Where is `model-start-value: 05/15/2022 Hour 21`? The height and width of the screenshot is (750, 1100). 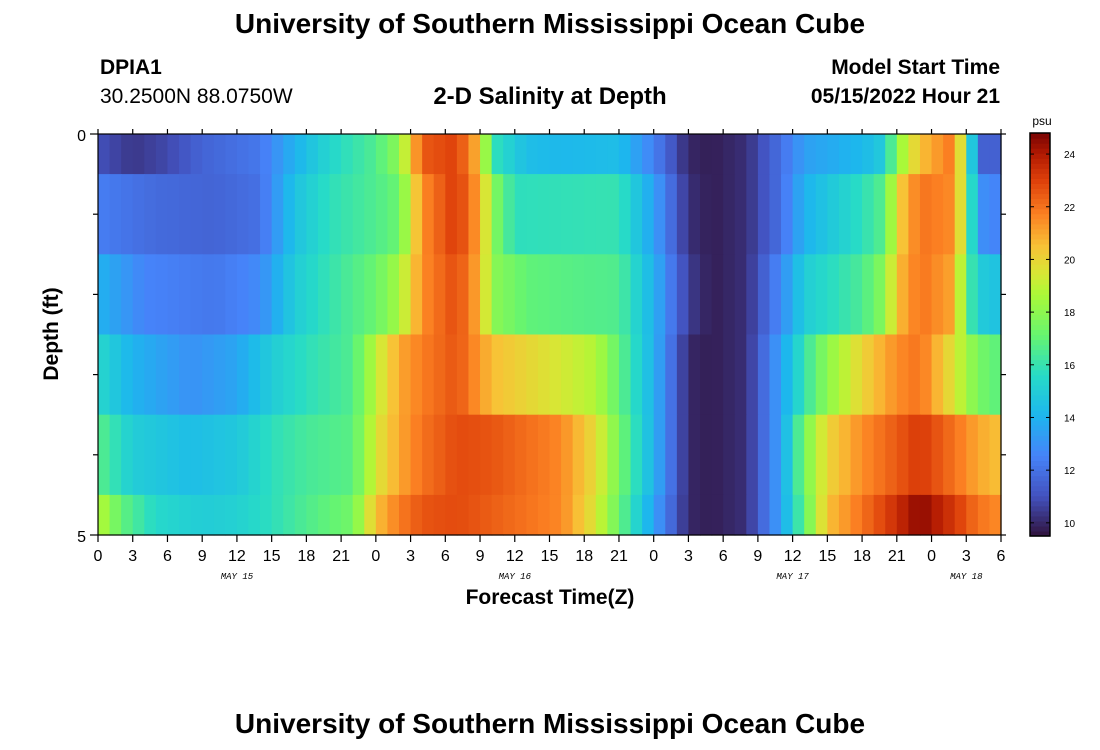 model-start-value: 05/15/2022 Hour 21 is located at coordinates (905, 96).